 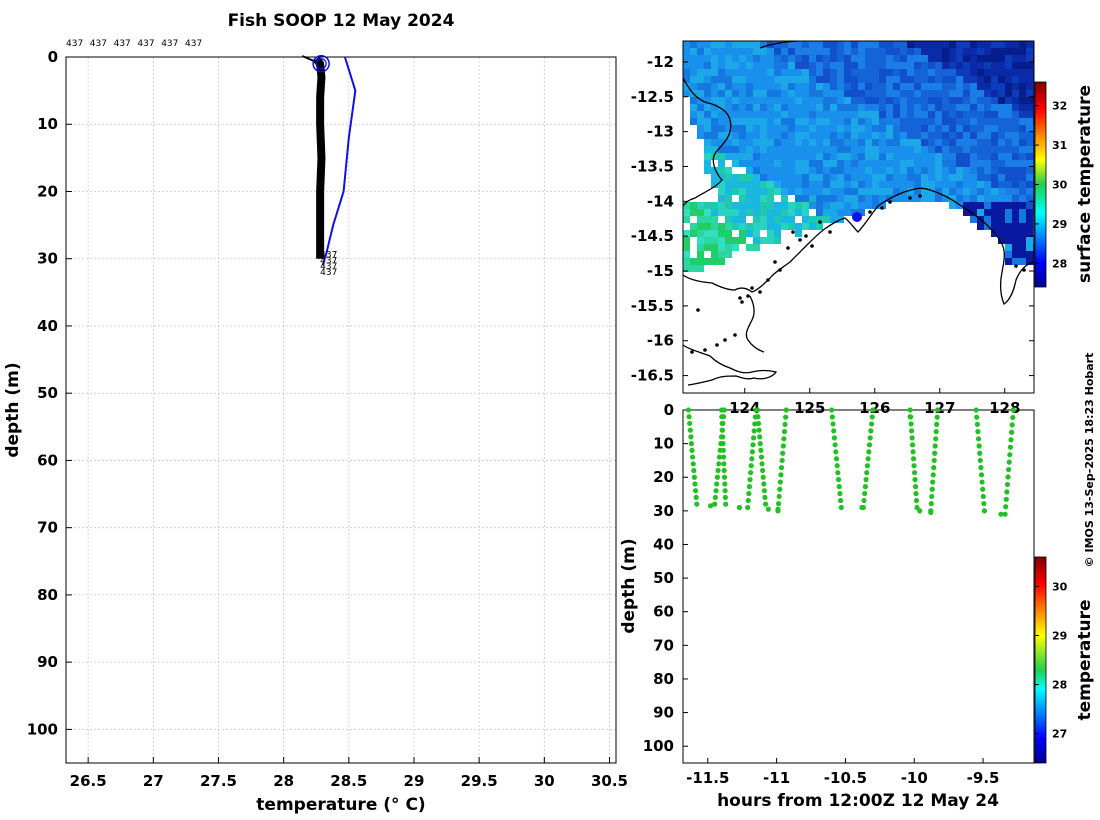 I want to click on y-tick-label: 30, so click(x=47, y=259).